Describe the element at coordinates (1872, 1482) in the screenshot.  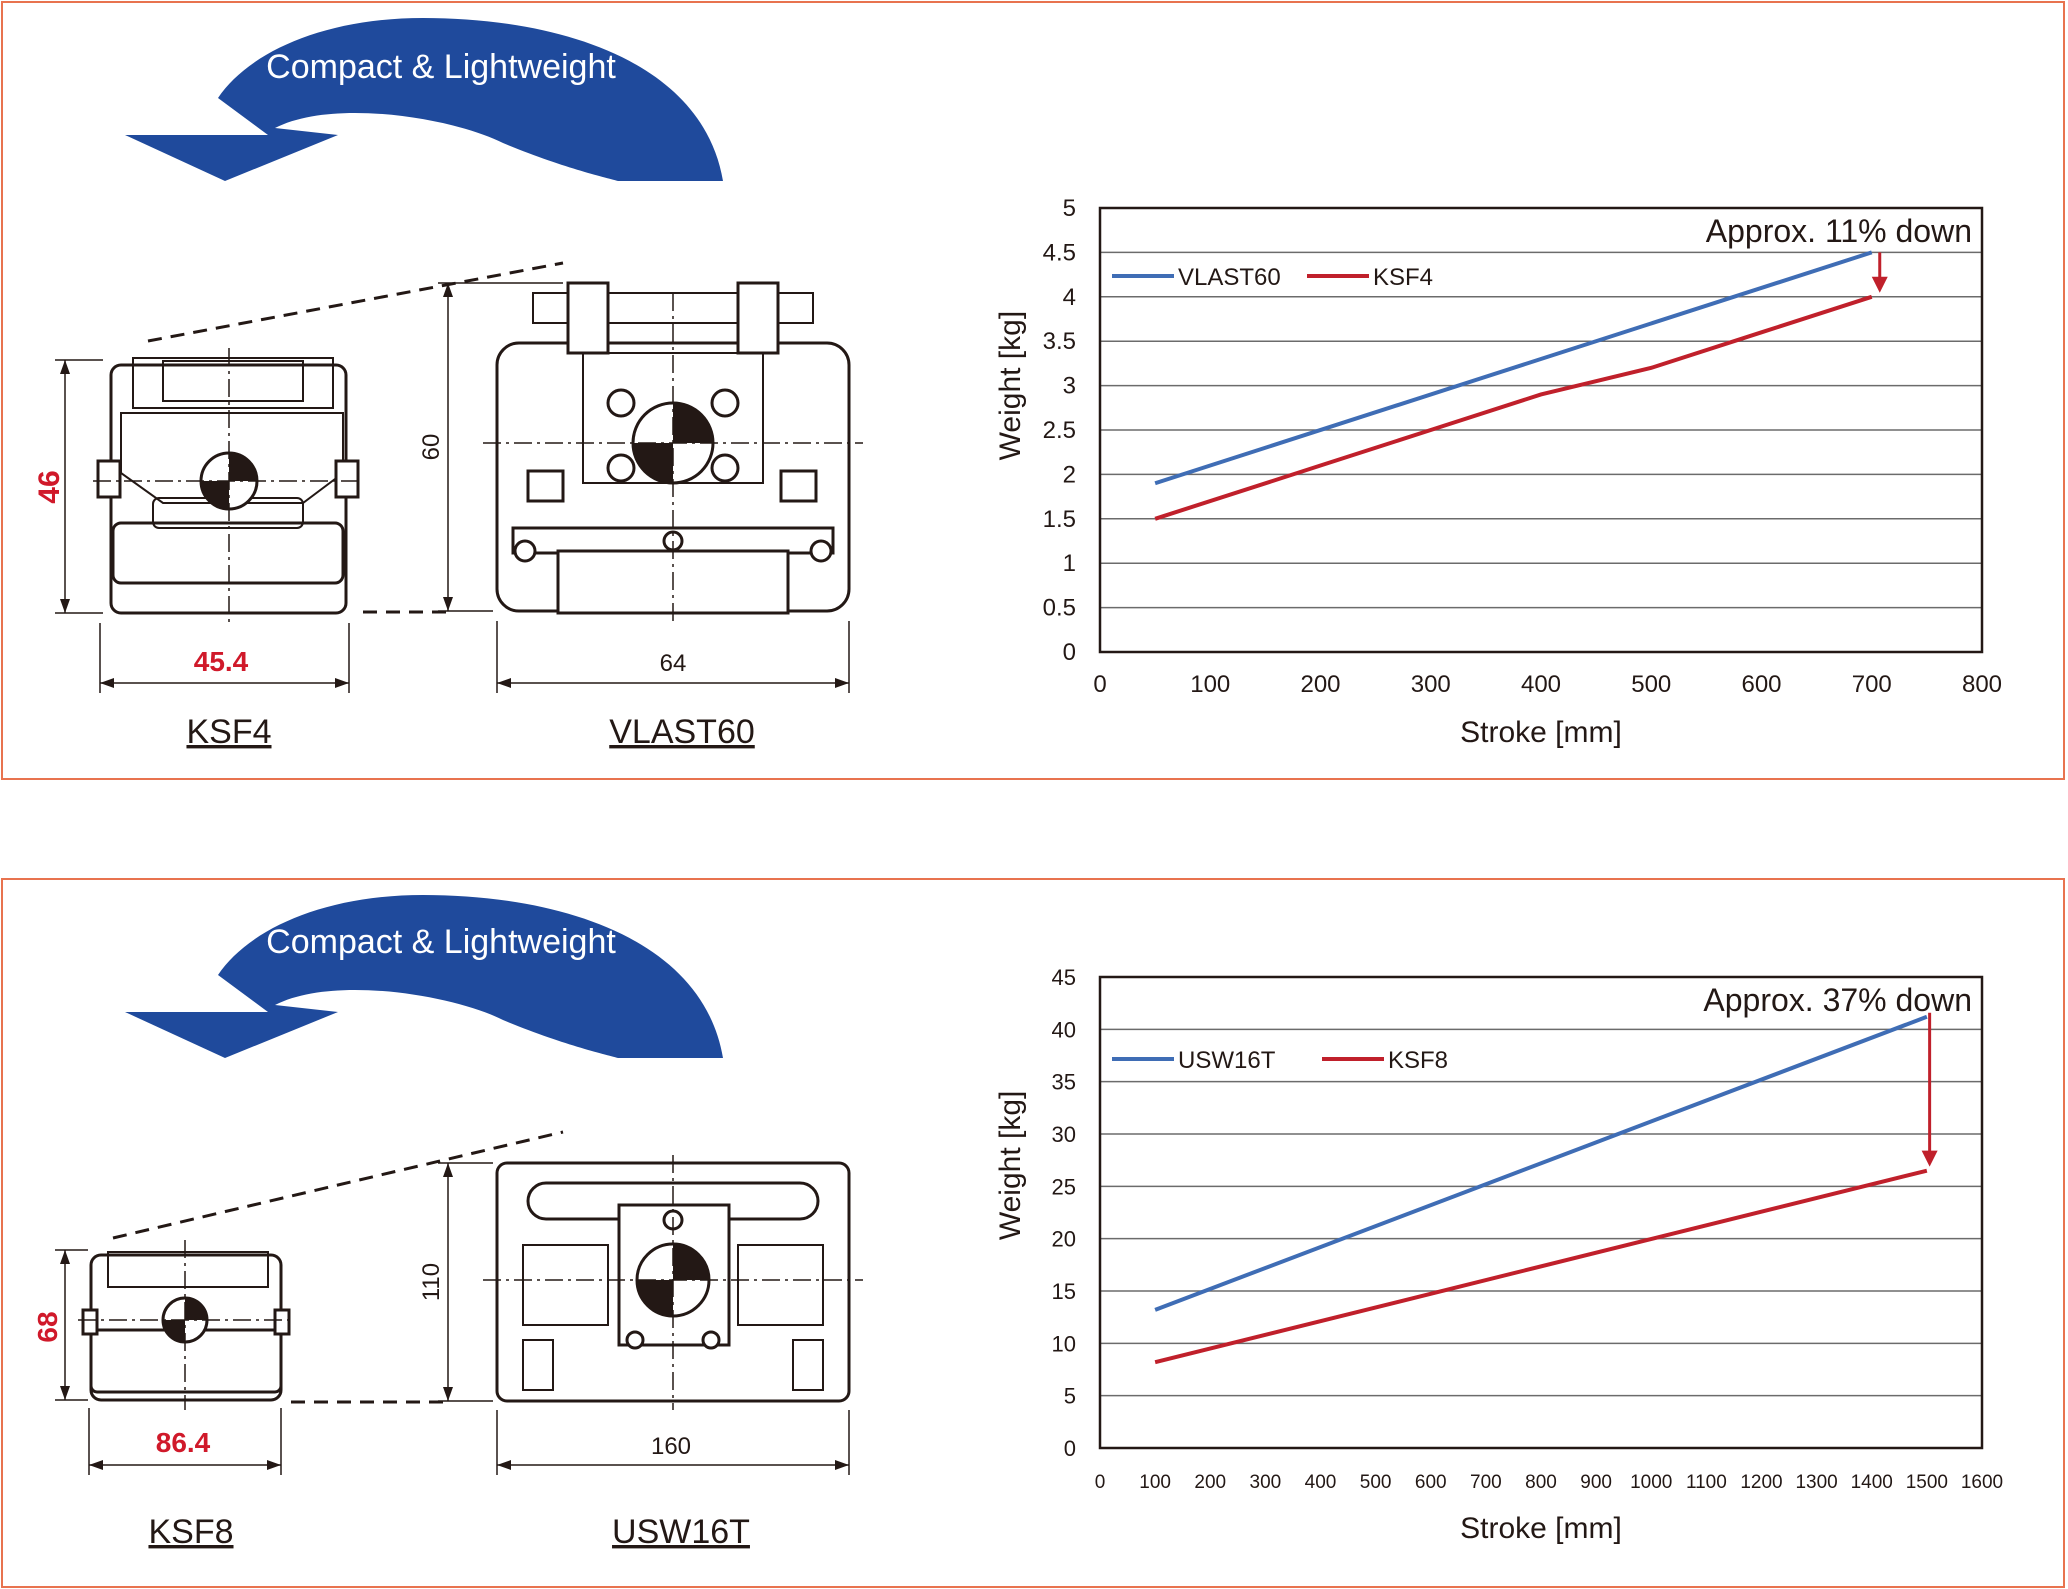
I see `x-tick-label: 1400` at that location.